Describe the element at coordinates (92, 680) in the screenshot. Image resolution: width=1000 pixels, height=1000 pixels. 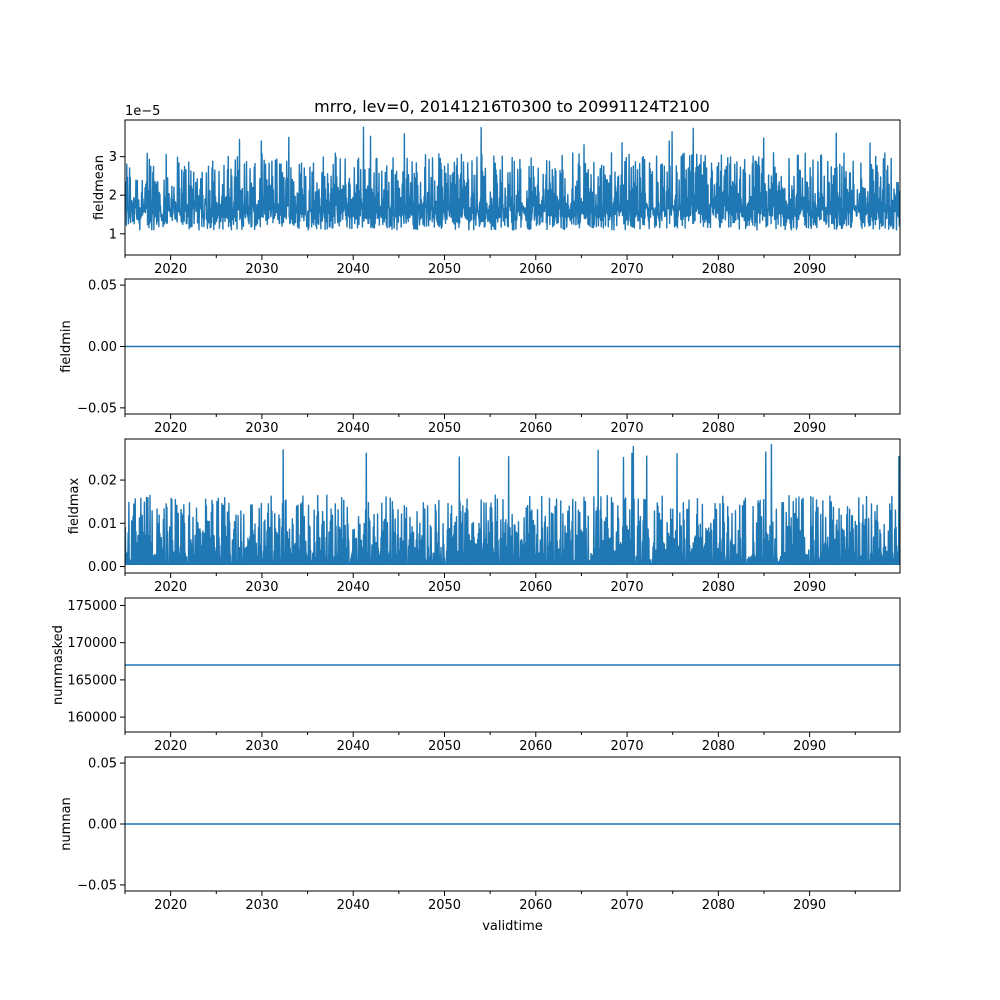
I see `y-tick-label: 165000` at that location.